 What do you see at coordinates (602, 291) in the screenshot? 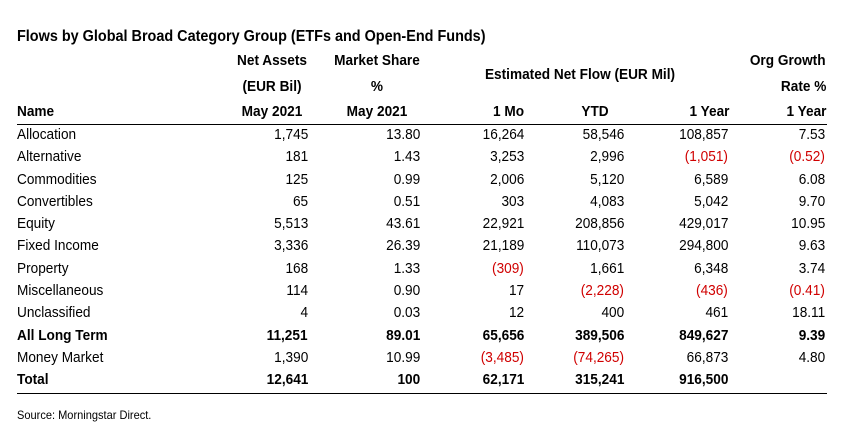
I see `cell-flow-ytd: (2,228)` at bounding box center [602, 291].